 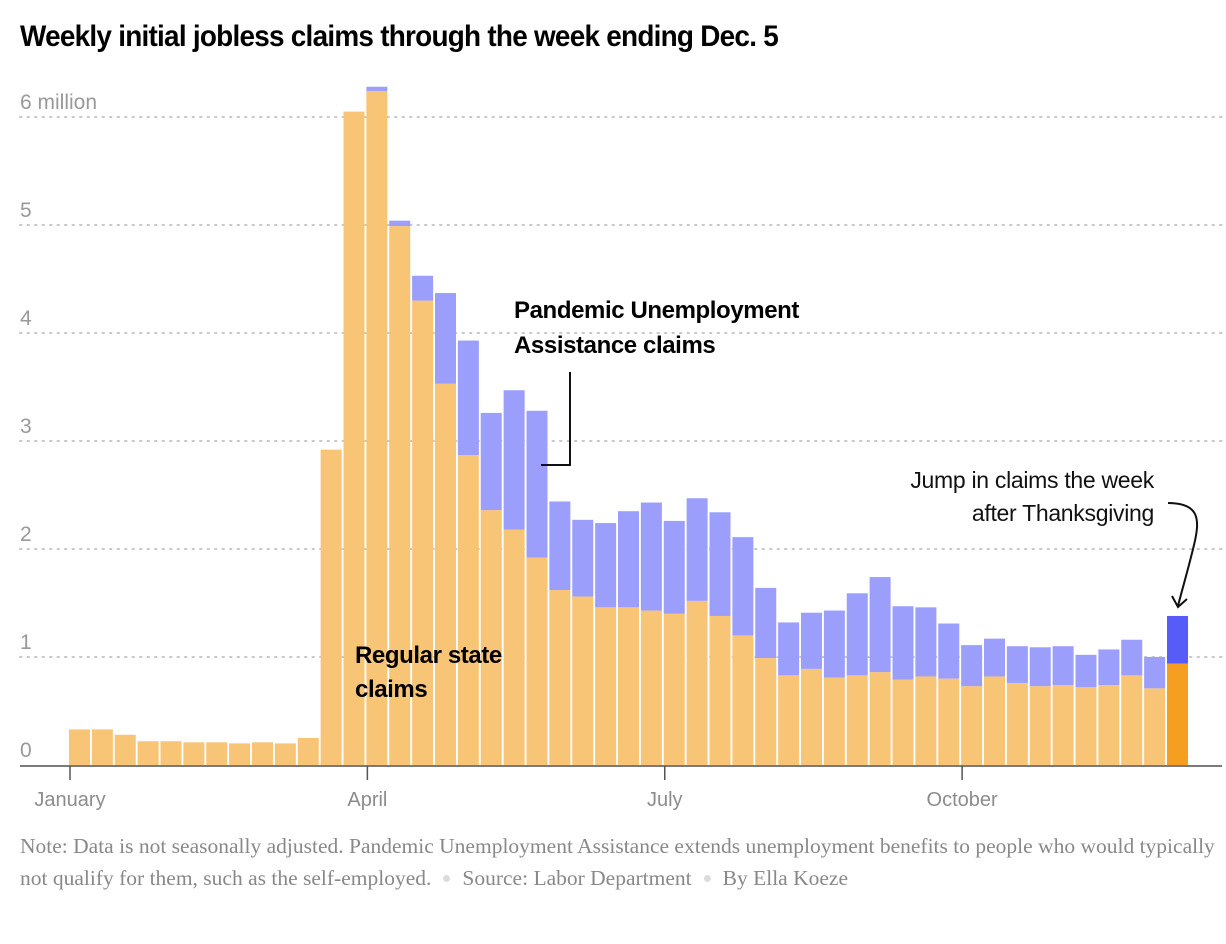 I want to click on annotation-jump-arrow, so click(x=1183, y=554).